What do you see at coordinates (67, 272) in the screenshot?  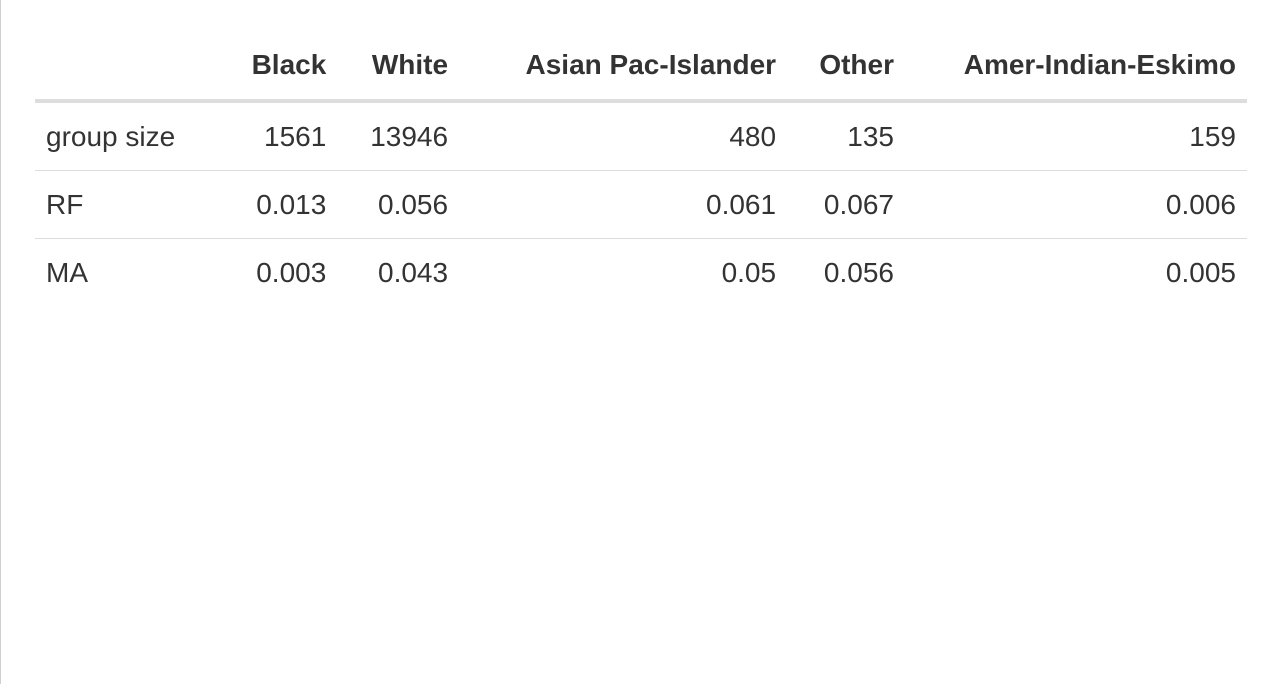 I see `row-label: MA` at bounding box center [67, 272].